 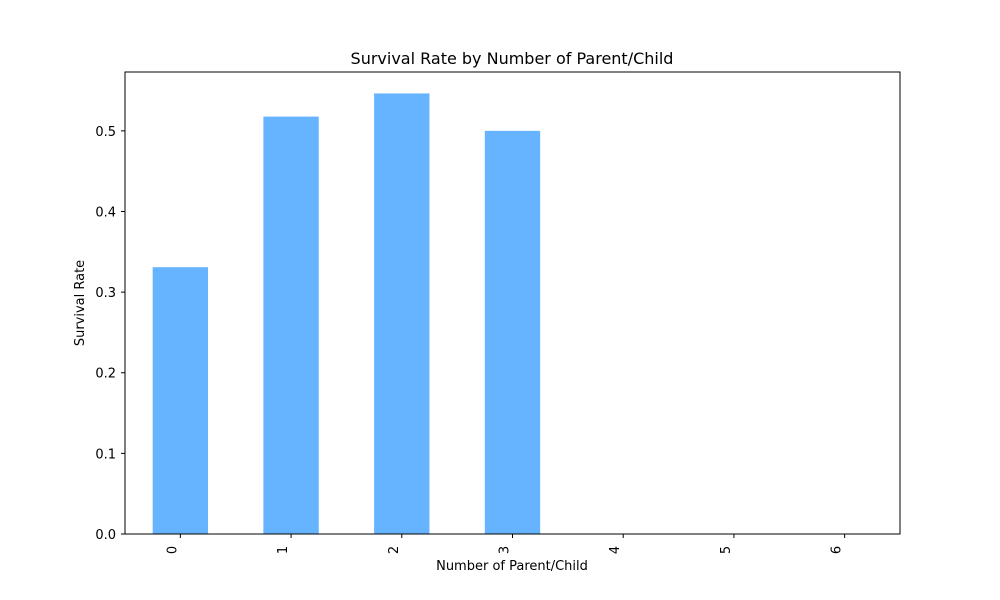 What do you see at coordinates (394, 550) in the screenshot?
I see `x-tick-label: 2` at bounding box center [394, 550].